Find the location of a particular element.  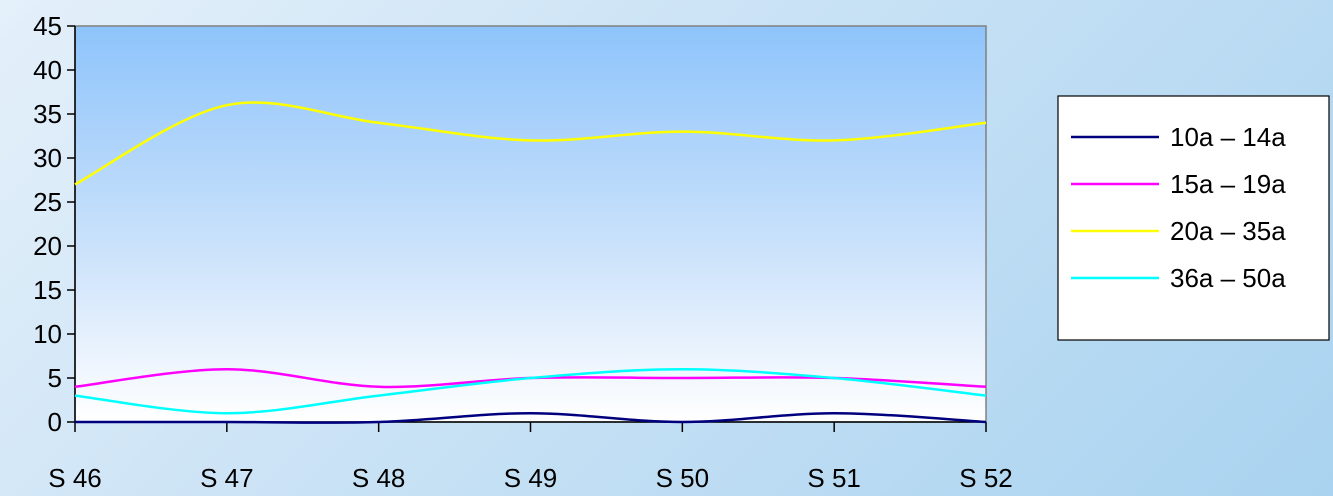

x-tick-label: S 50 is located at coordinates (683, 478).